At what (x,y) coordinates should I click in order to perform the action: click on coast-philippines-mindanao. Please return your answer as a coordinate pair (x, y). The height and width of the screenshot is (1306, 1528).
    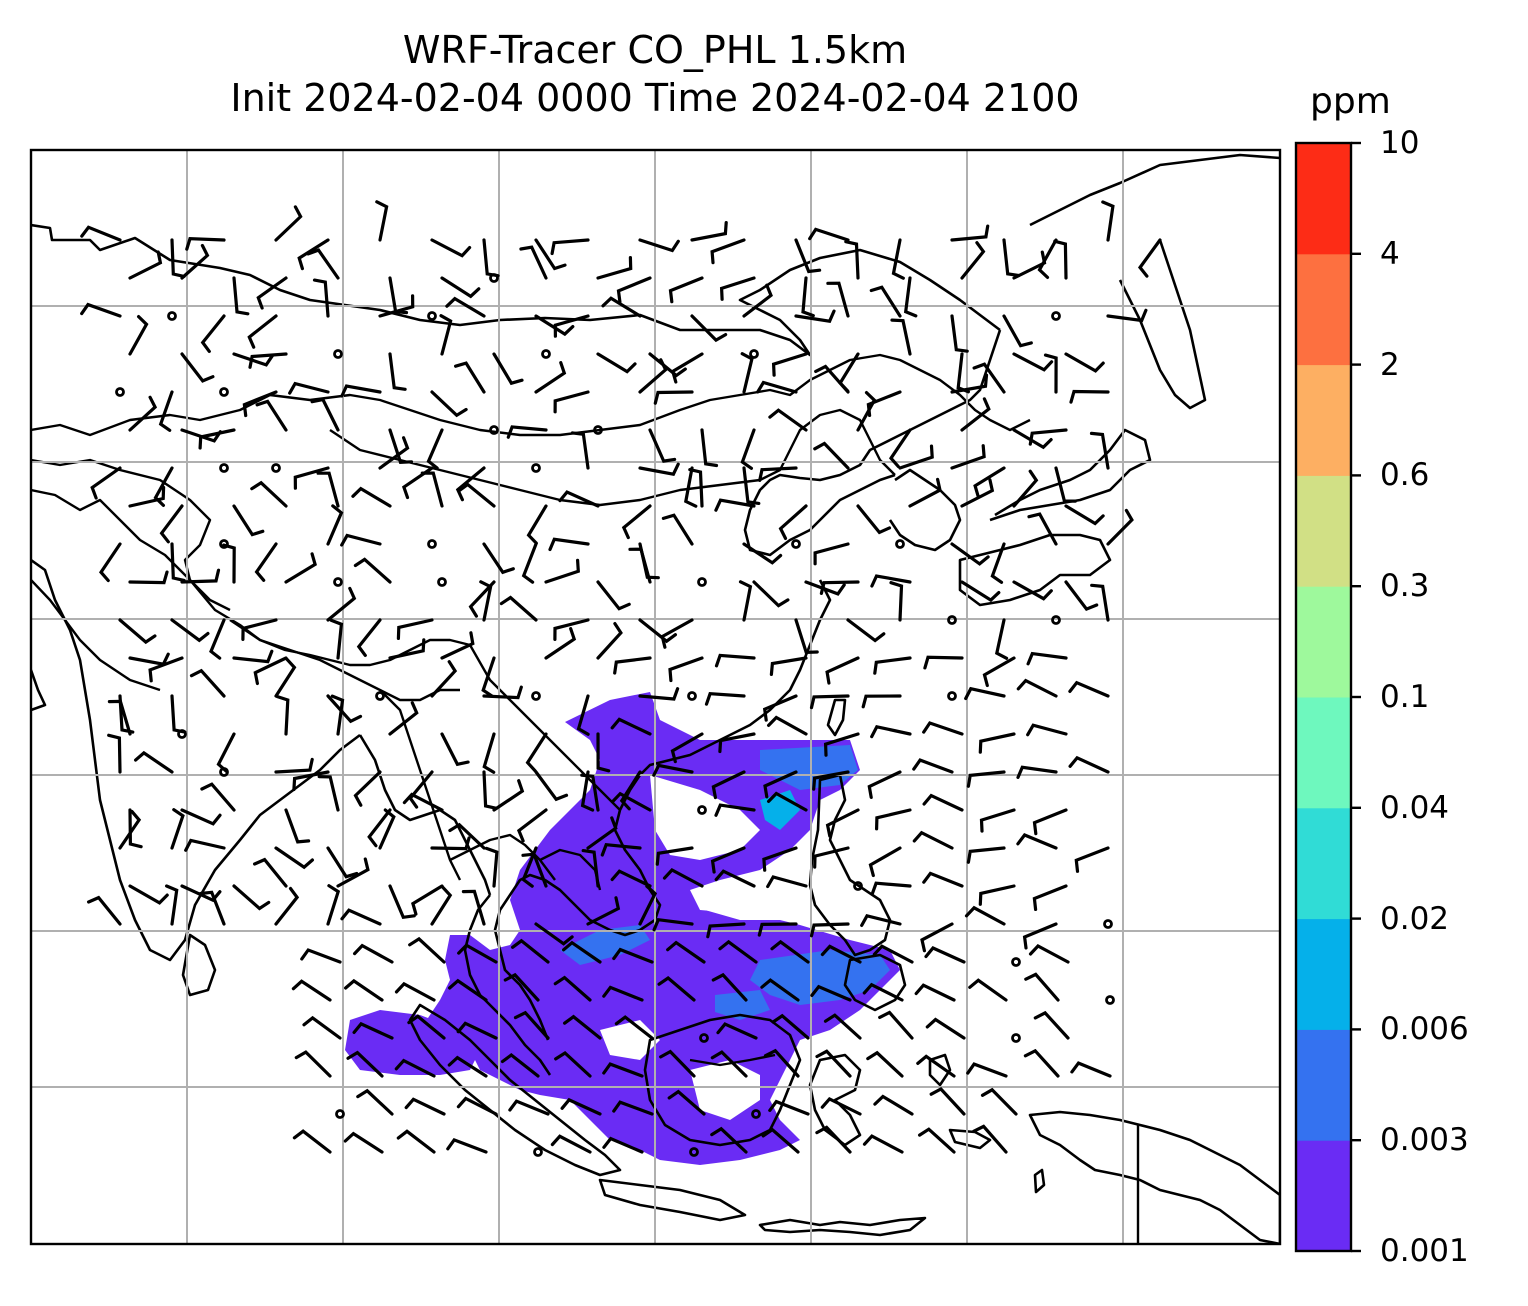
    Looking at the image, I should click on (875, 982).